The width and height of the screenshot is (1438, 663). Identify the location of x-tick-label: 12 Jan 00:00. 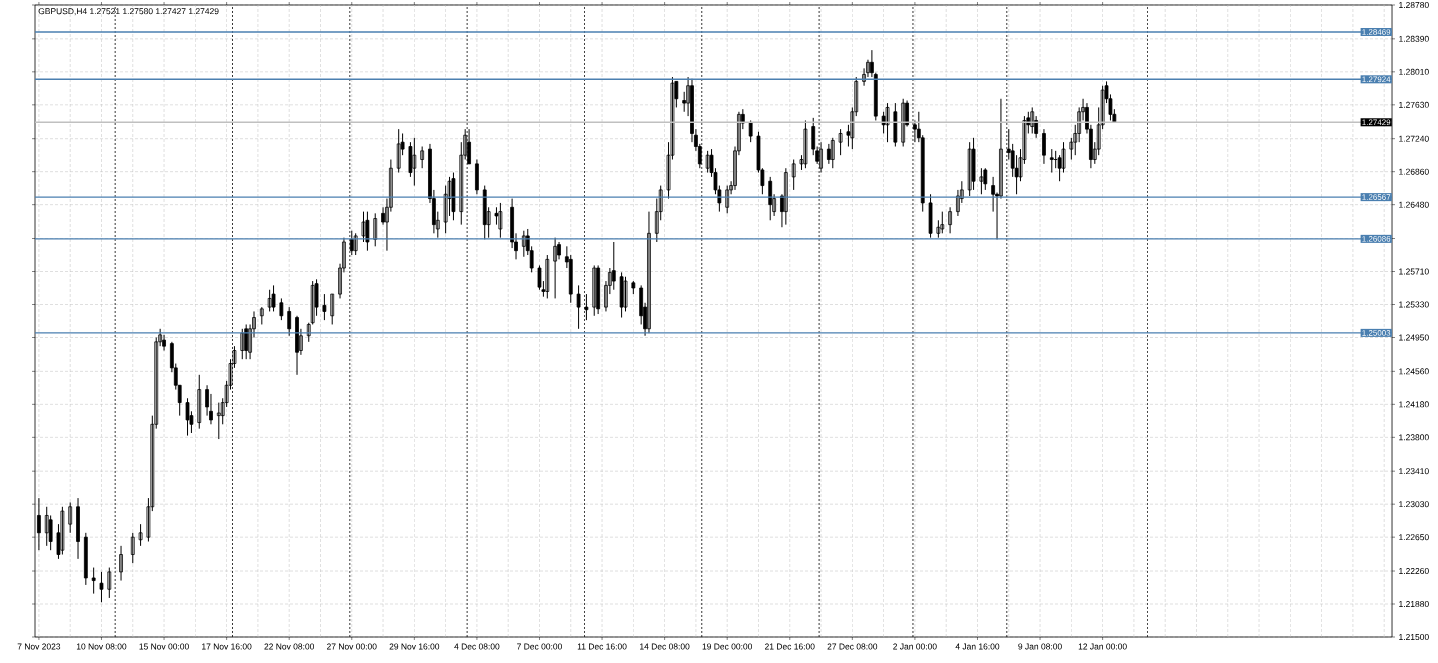
(1102, 646).